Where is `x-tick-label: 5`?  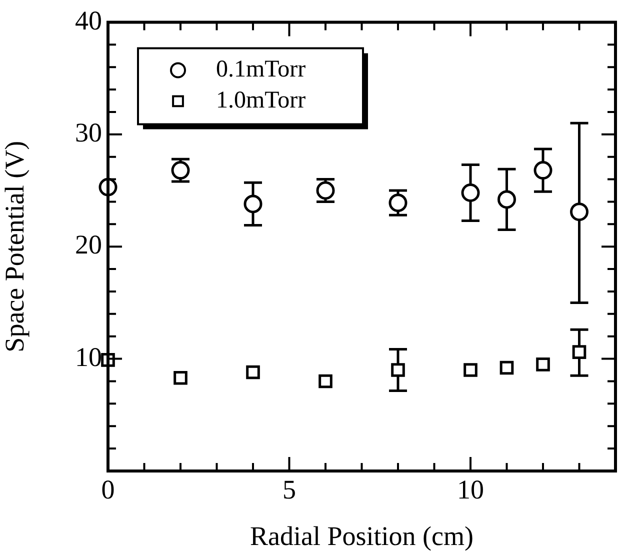
x-tick-label: 5 is located at coordinates (289, 489).